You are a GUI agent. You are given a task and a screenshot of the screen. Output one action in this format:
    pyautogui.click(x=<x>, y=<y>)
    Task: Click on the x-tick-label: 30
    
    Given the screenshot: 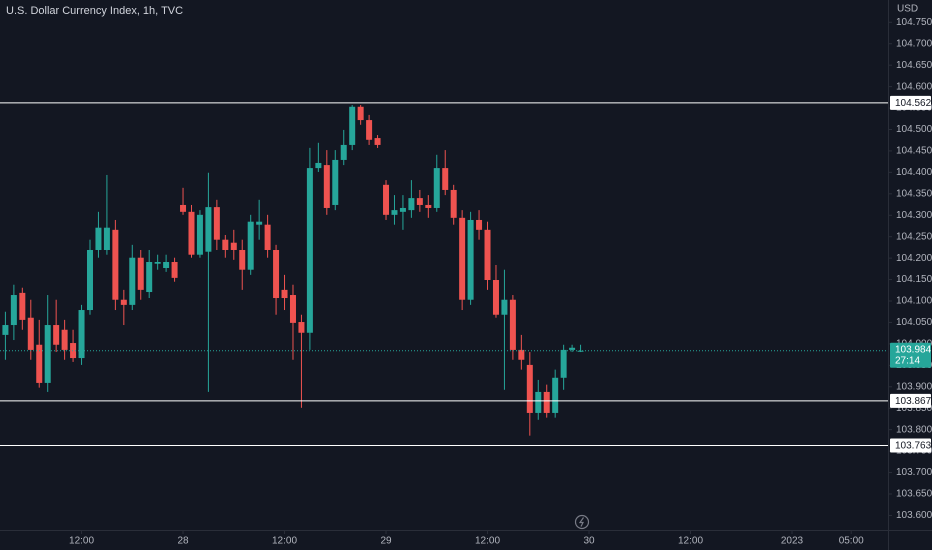 What is the action you would take?
    pyautogui.click(x=589, y=541)
    